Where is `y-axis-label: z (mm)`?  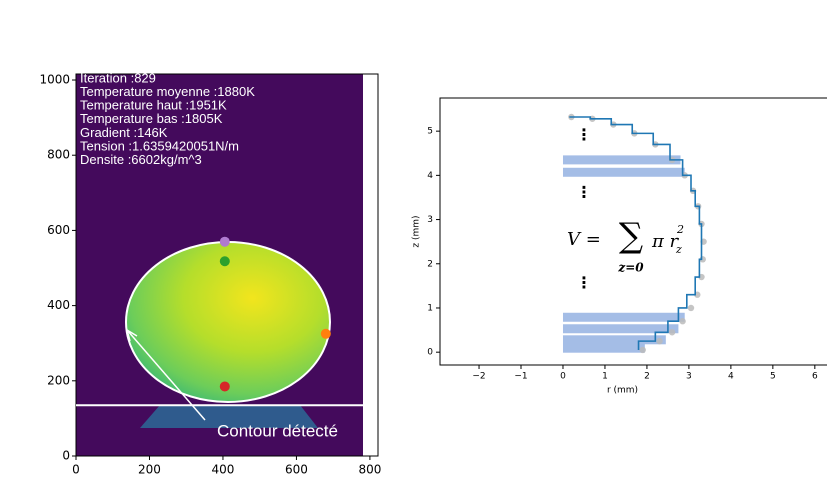 y-axis-label: z (mm) is located at coordinates (417, 231).